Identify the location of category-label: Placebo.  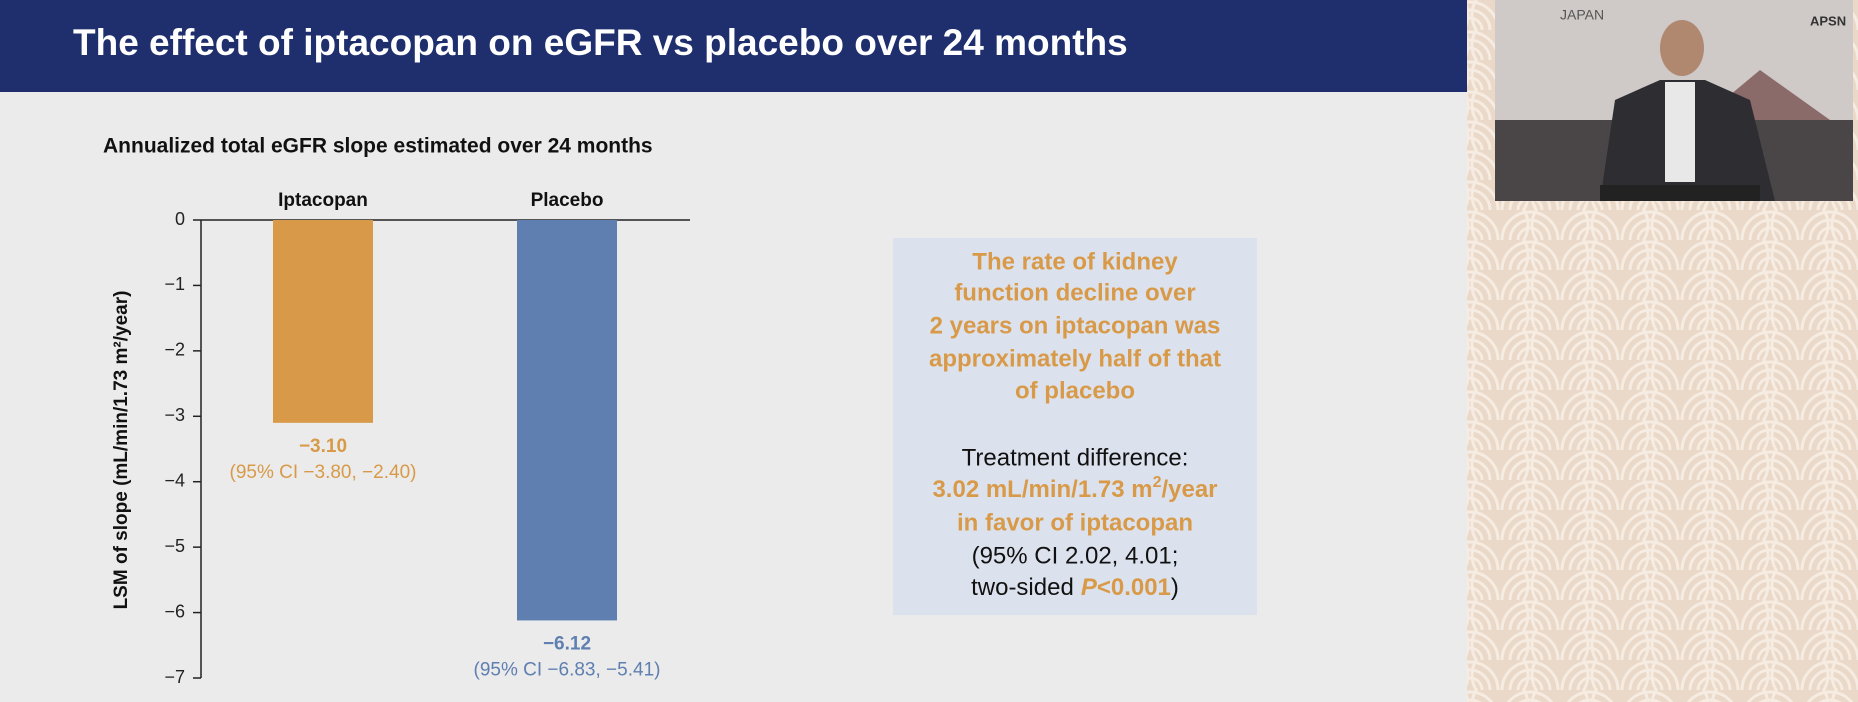
(567, 200).